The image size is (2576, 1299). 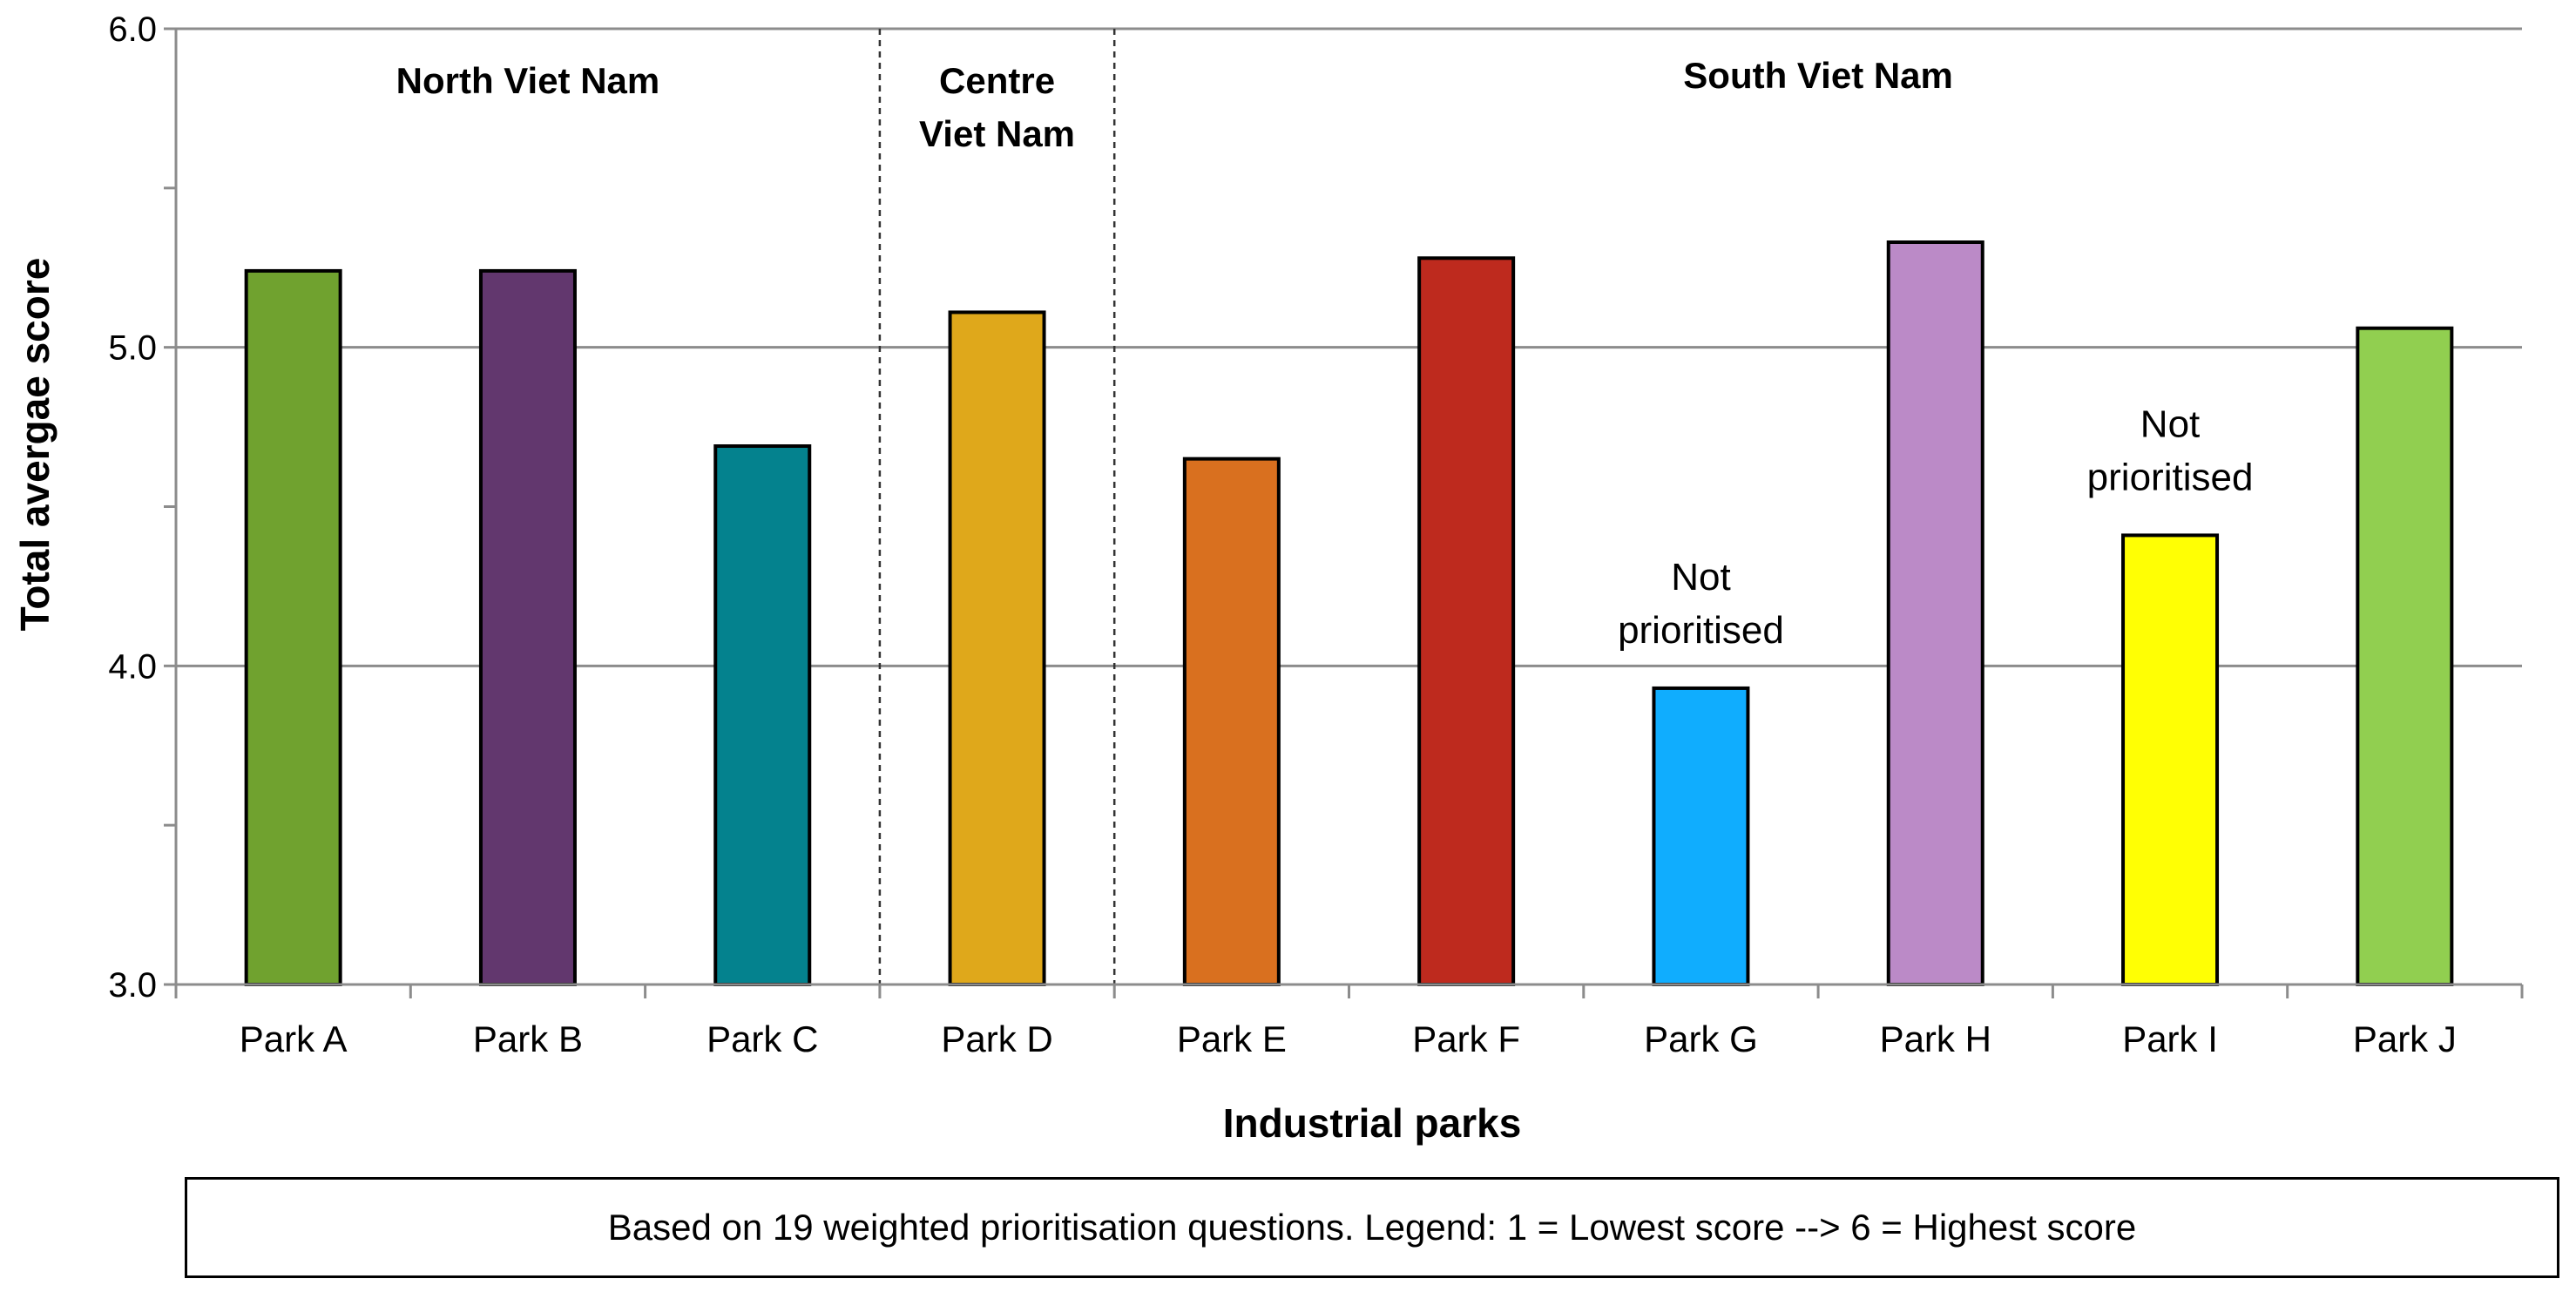 I want to click on x-tick-label: Park G, so click(x=1701, y=1038).